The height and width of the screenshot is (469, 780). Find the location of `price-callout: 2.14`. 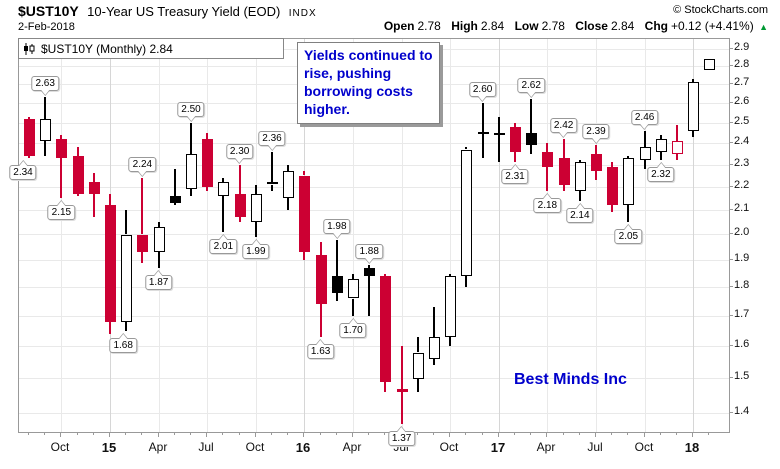

price-callout: 2.14 is located at coordinates (580, 212).